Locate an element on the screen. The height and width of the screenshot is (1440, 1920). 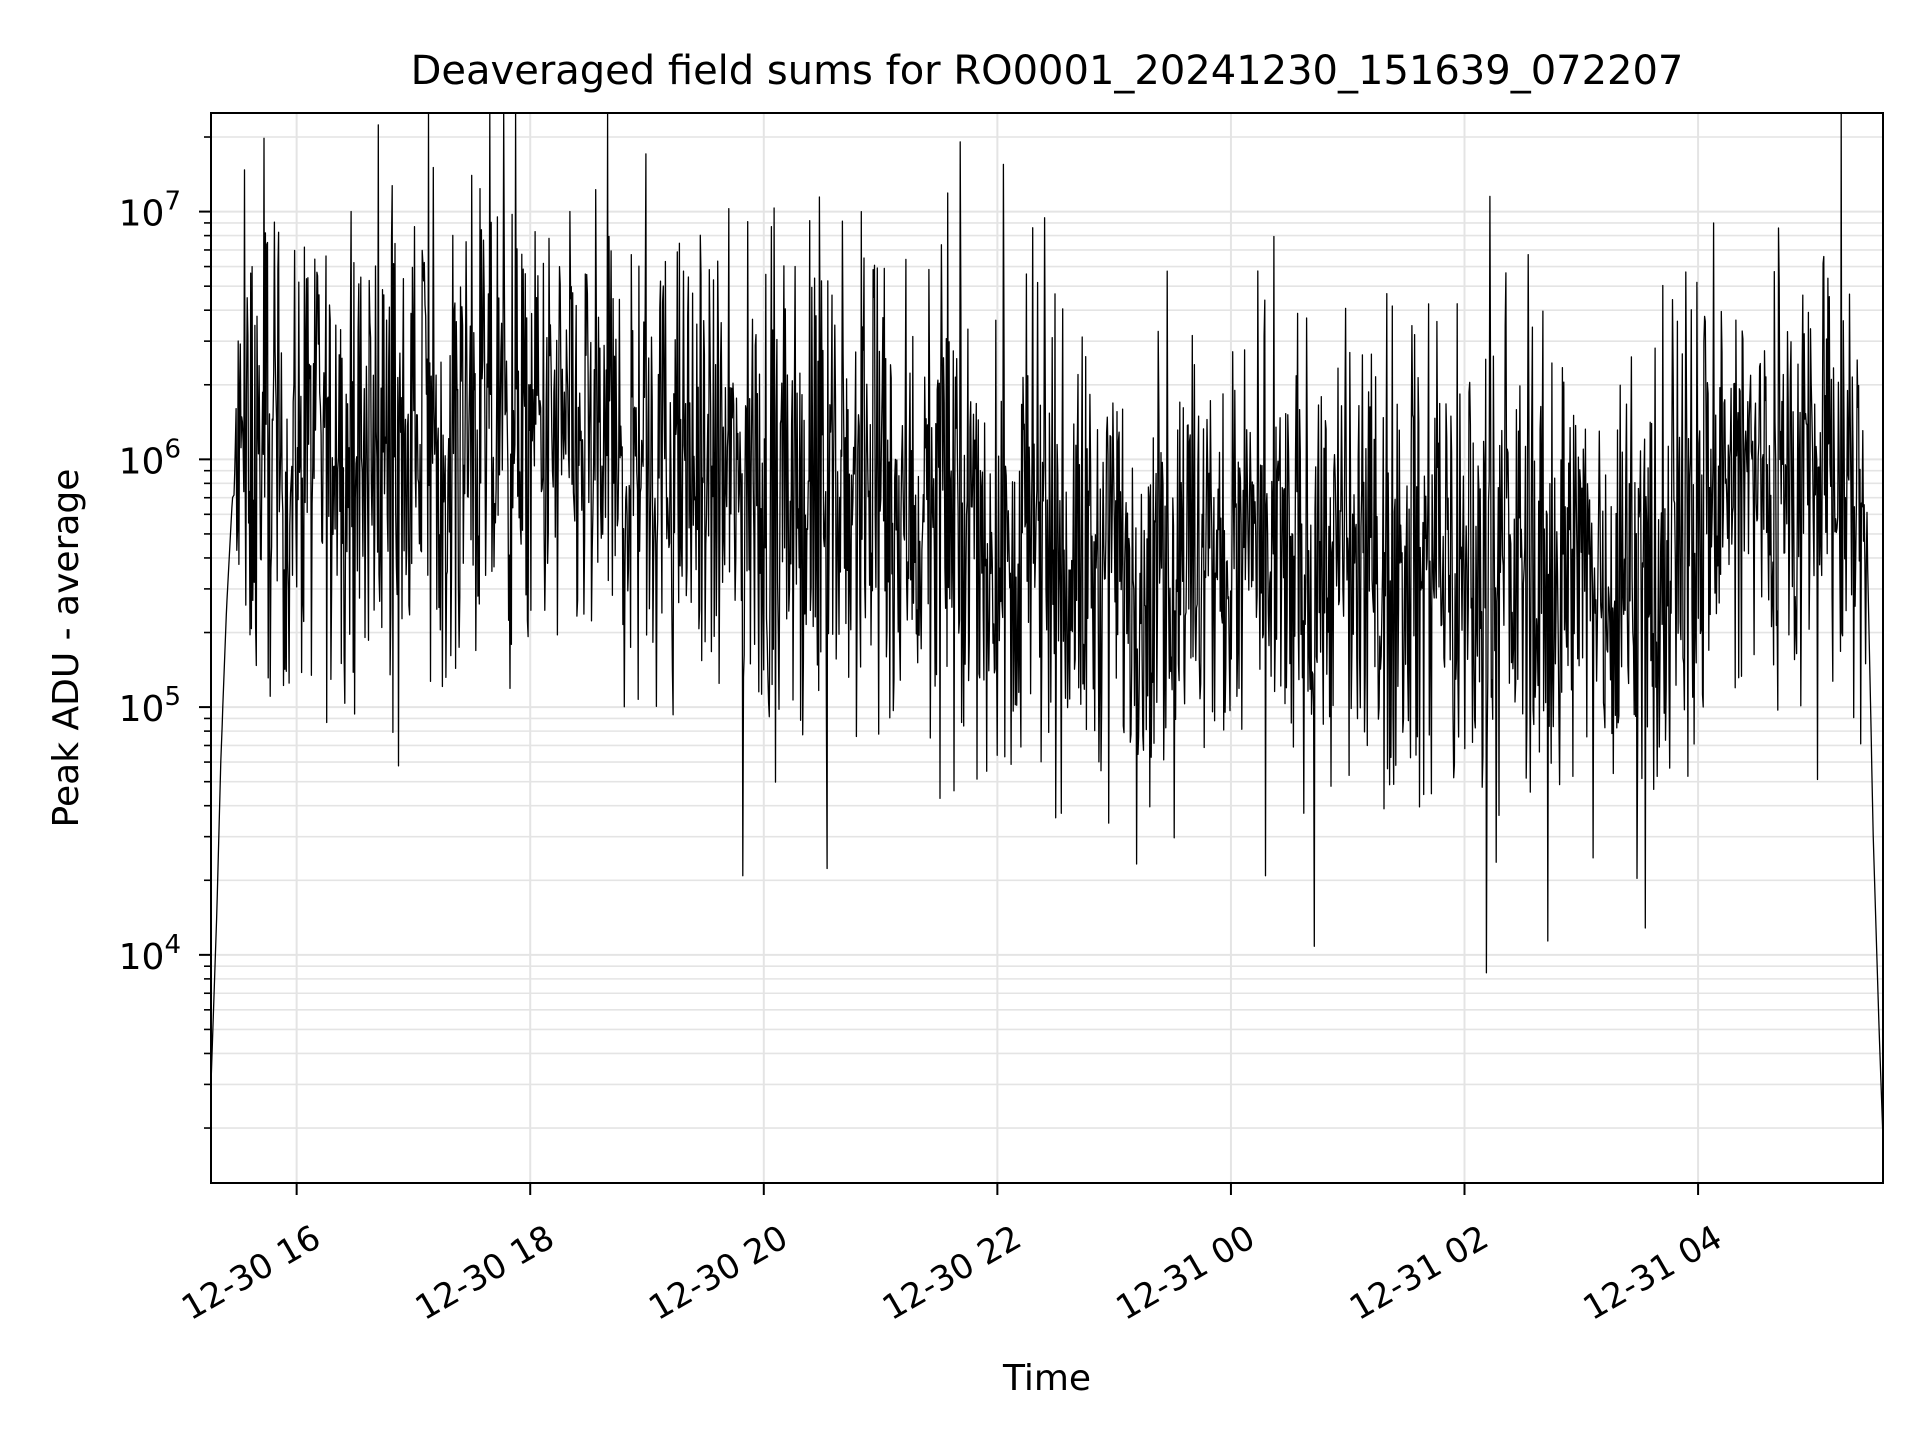
y-axis-label: Peak ADU - average is located at coordinates (66, 648).